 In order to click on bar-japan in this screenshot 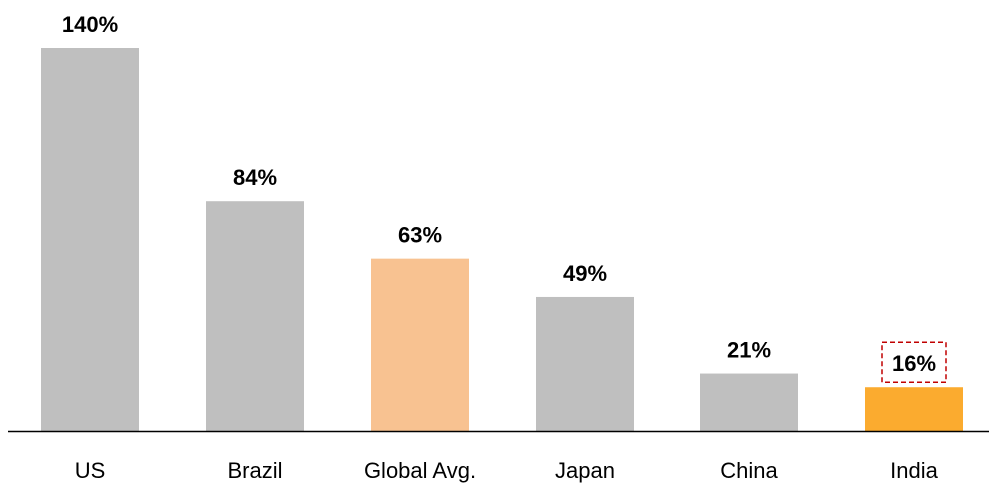, I will do `click(585, 363)`.